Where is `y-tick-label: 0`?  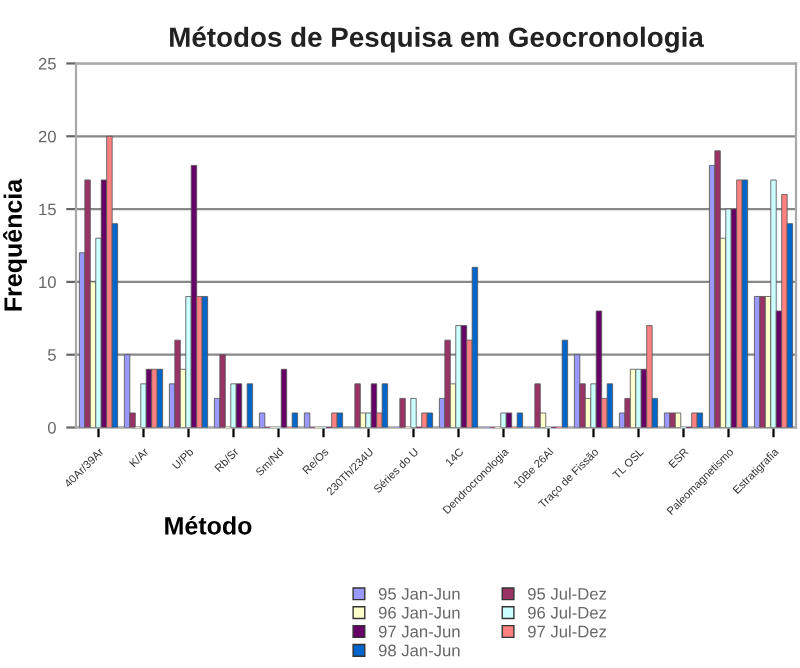
y-tick-label: 0 is located at coordinates (51, 427).